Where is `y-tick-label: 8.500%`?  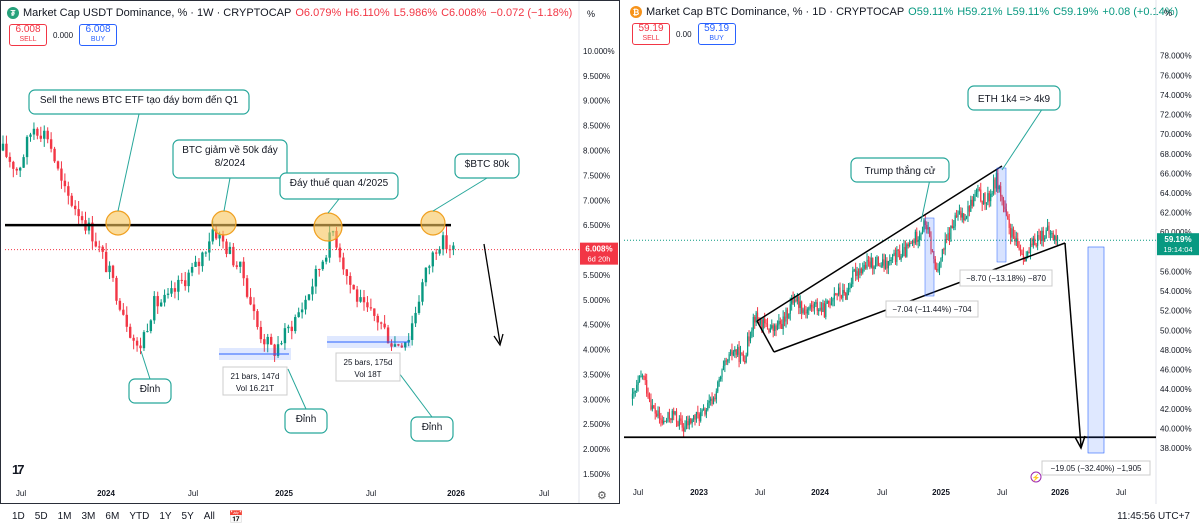
y-tick-label: 8.500% is located at coordinates (596, 126).